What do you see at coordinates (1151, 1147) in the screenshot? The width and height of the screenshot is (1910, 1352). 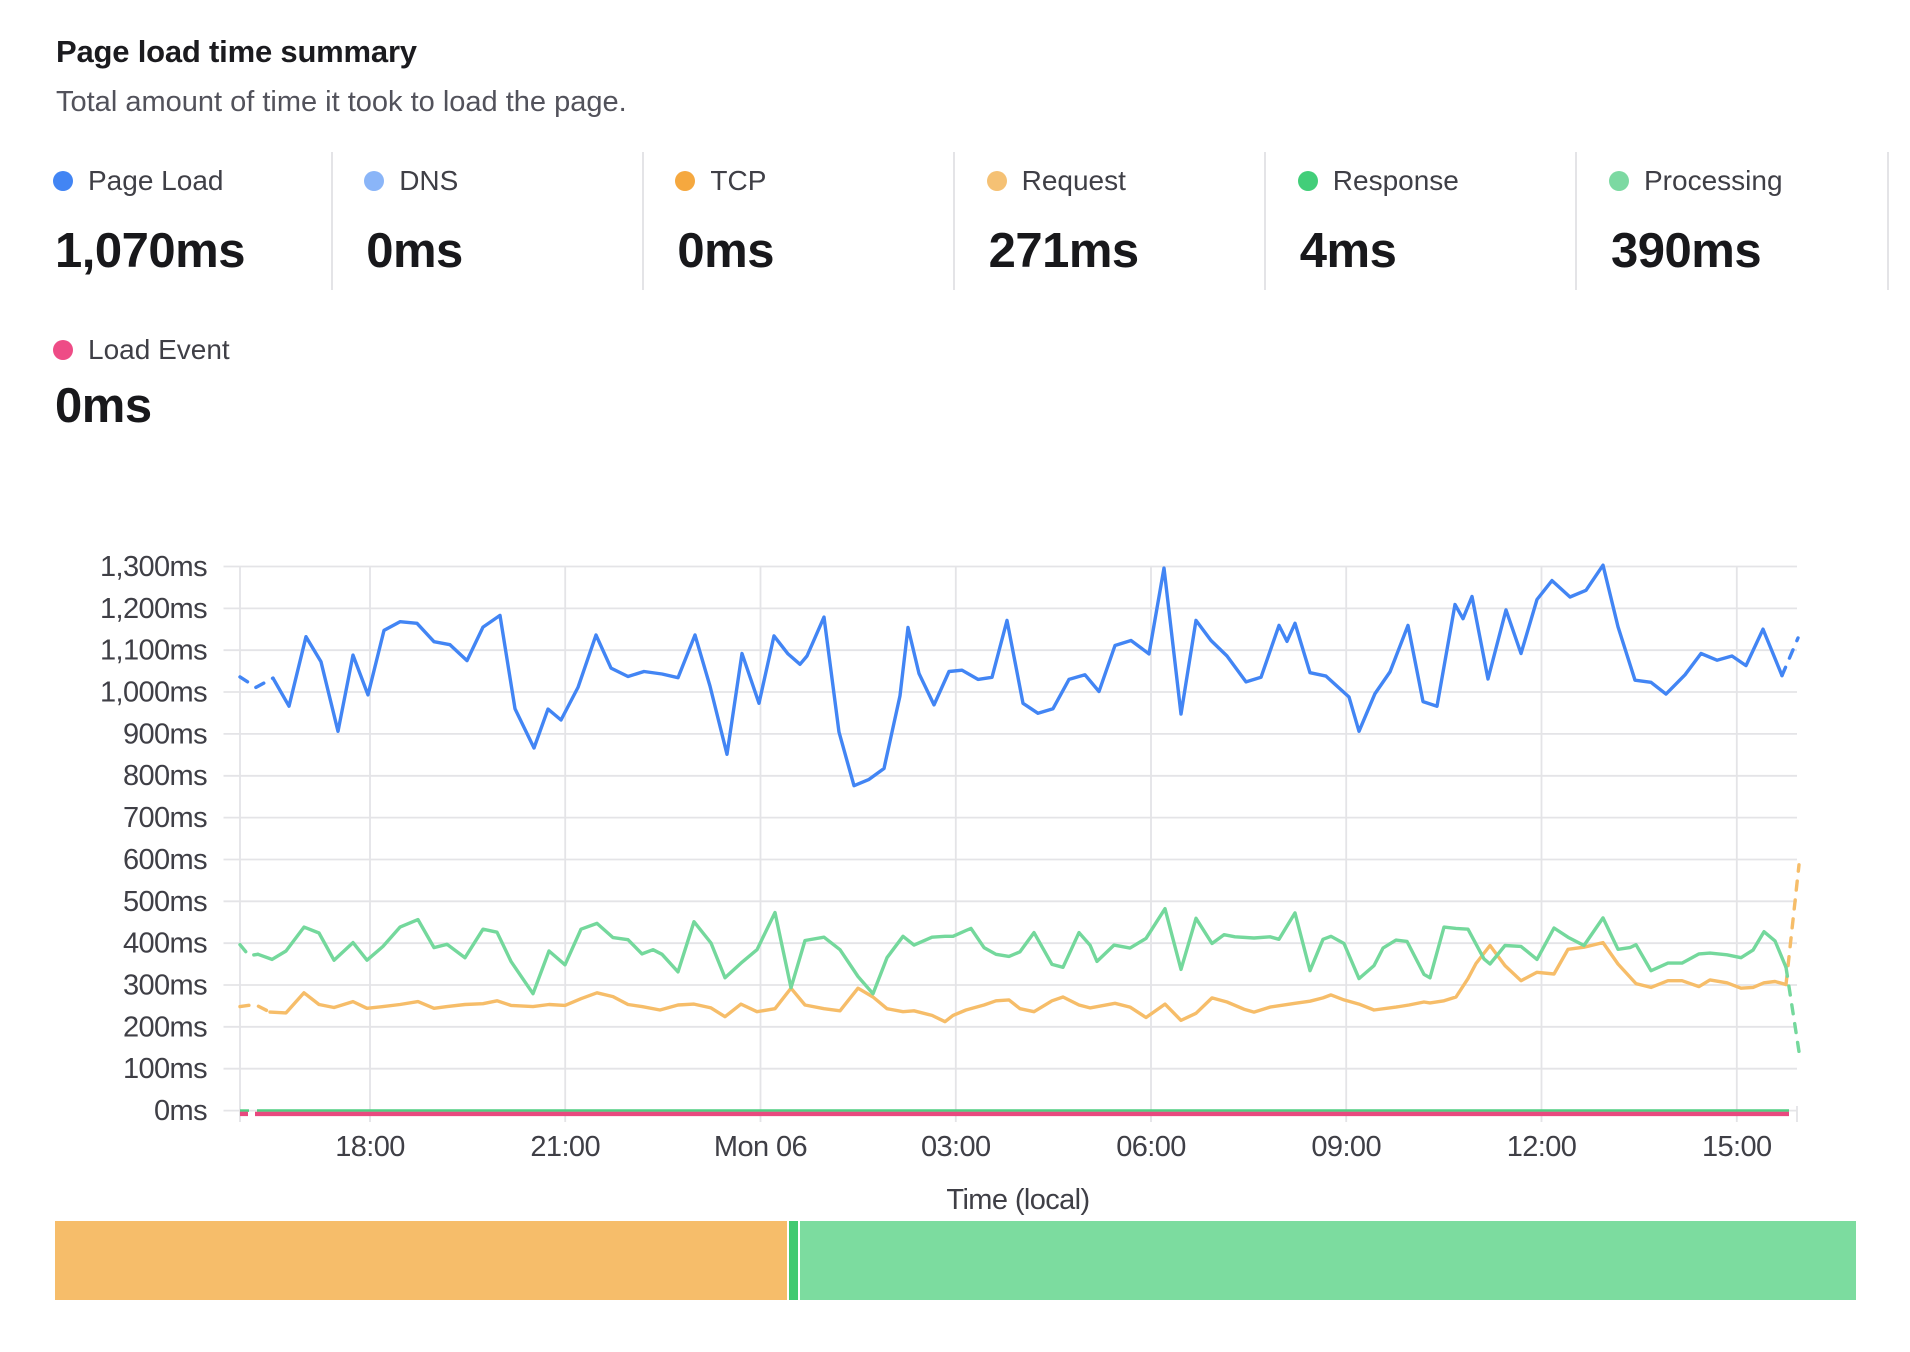 I see `svg-text: 06:00` at bounding box center [1151, 1147].